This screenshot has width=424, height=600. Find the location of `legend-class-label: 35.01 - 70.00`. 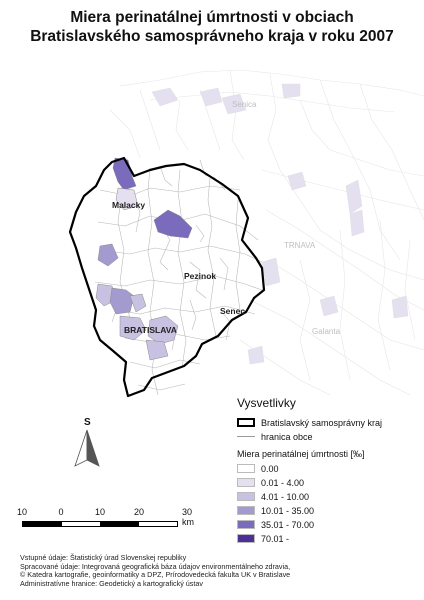

legend-class-label: 35.01 - 70.00 is located at coordinates (288, 524).